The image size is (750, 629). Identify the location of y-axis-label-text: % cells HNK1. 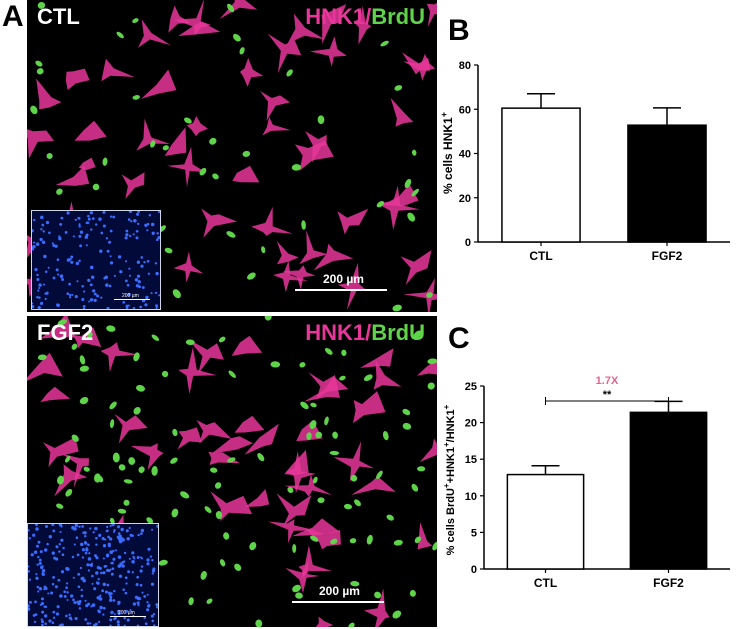
(448, 155).